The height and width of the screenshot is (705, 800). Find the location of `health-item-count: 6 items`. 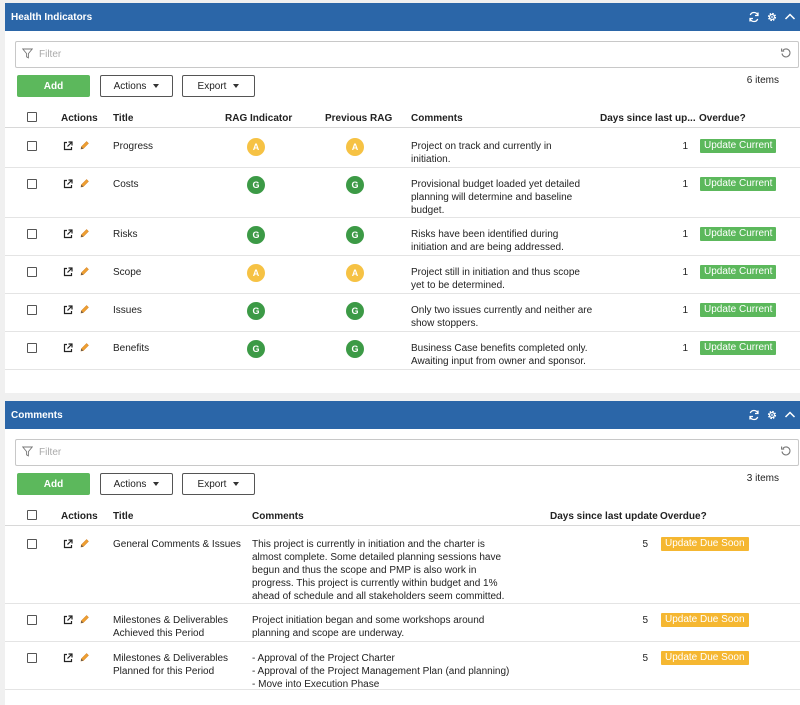

health-item-count: 6 items is located at coordinates (762, 80).